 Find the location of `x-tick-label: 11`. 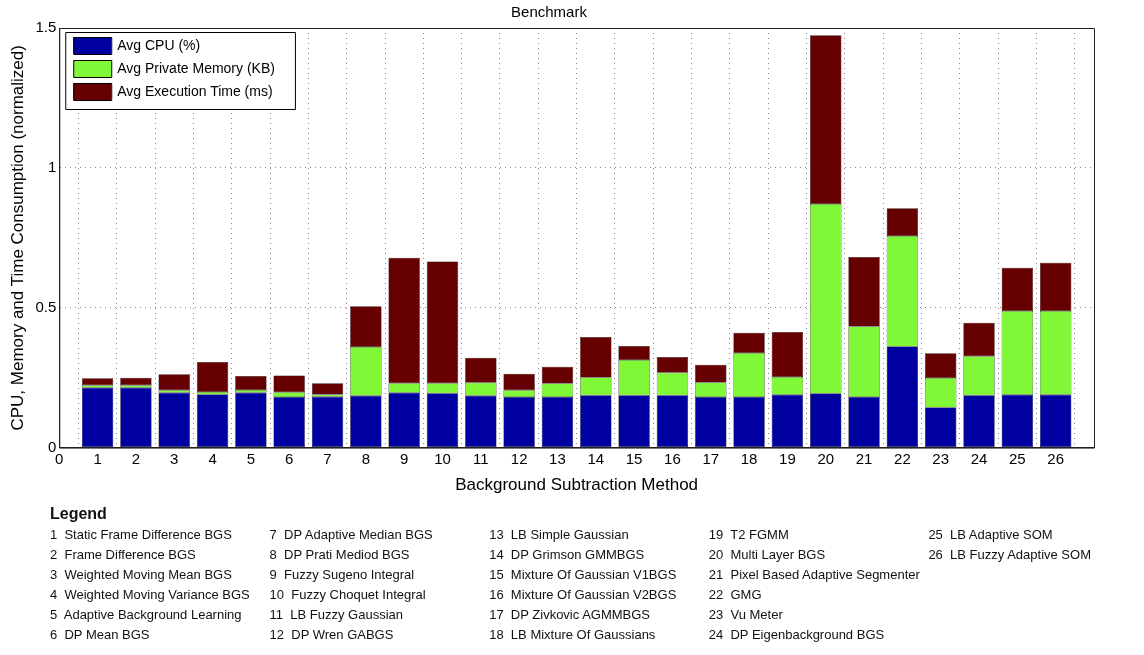

x-tick-label: 11 is located at coordinates (481, 458).